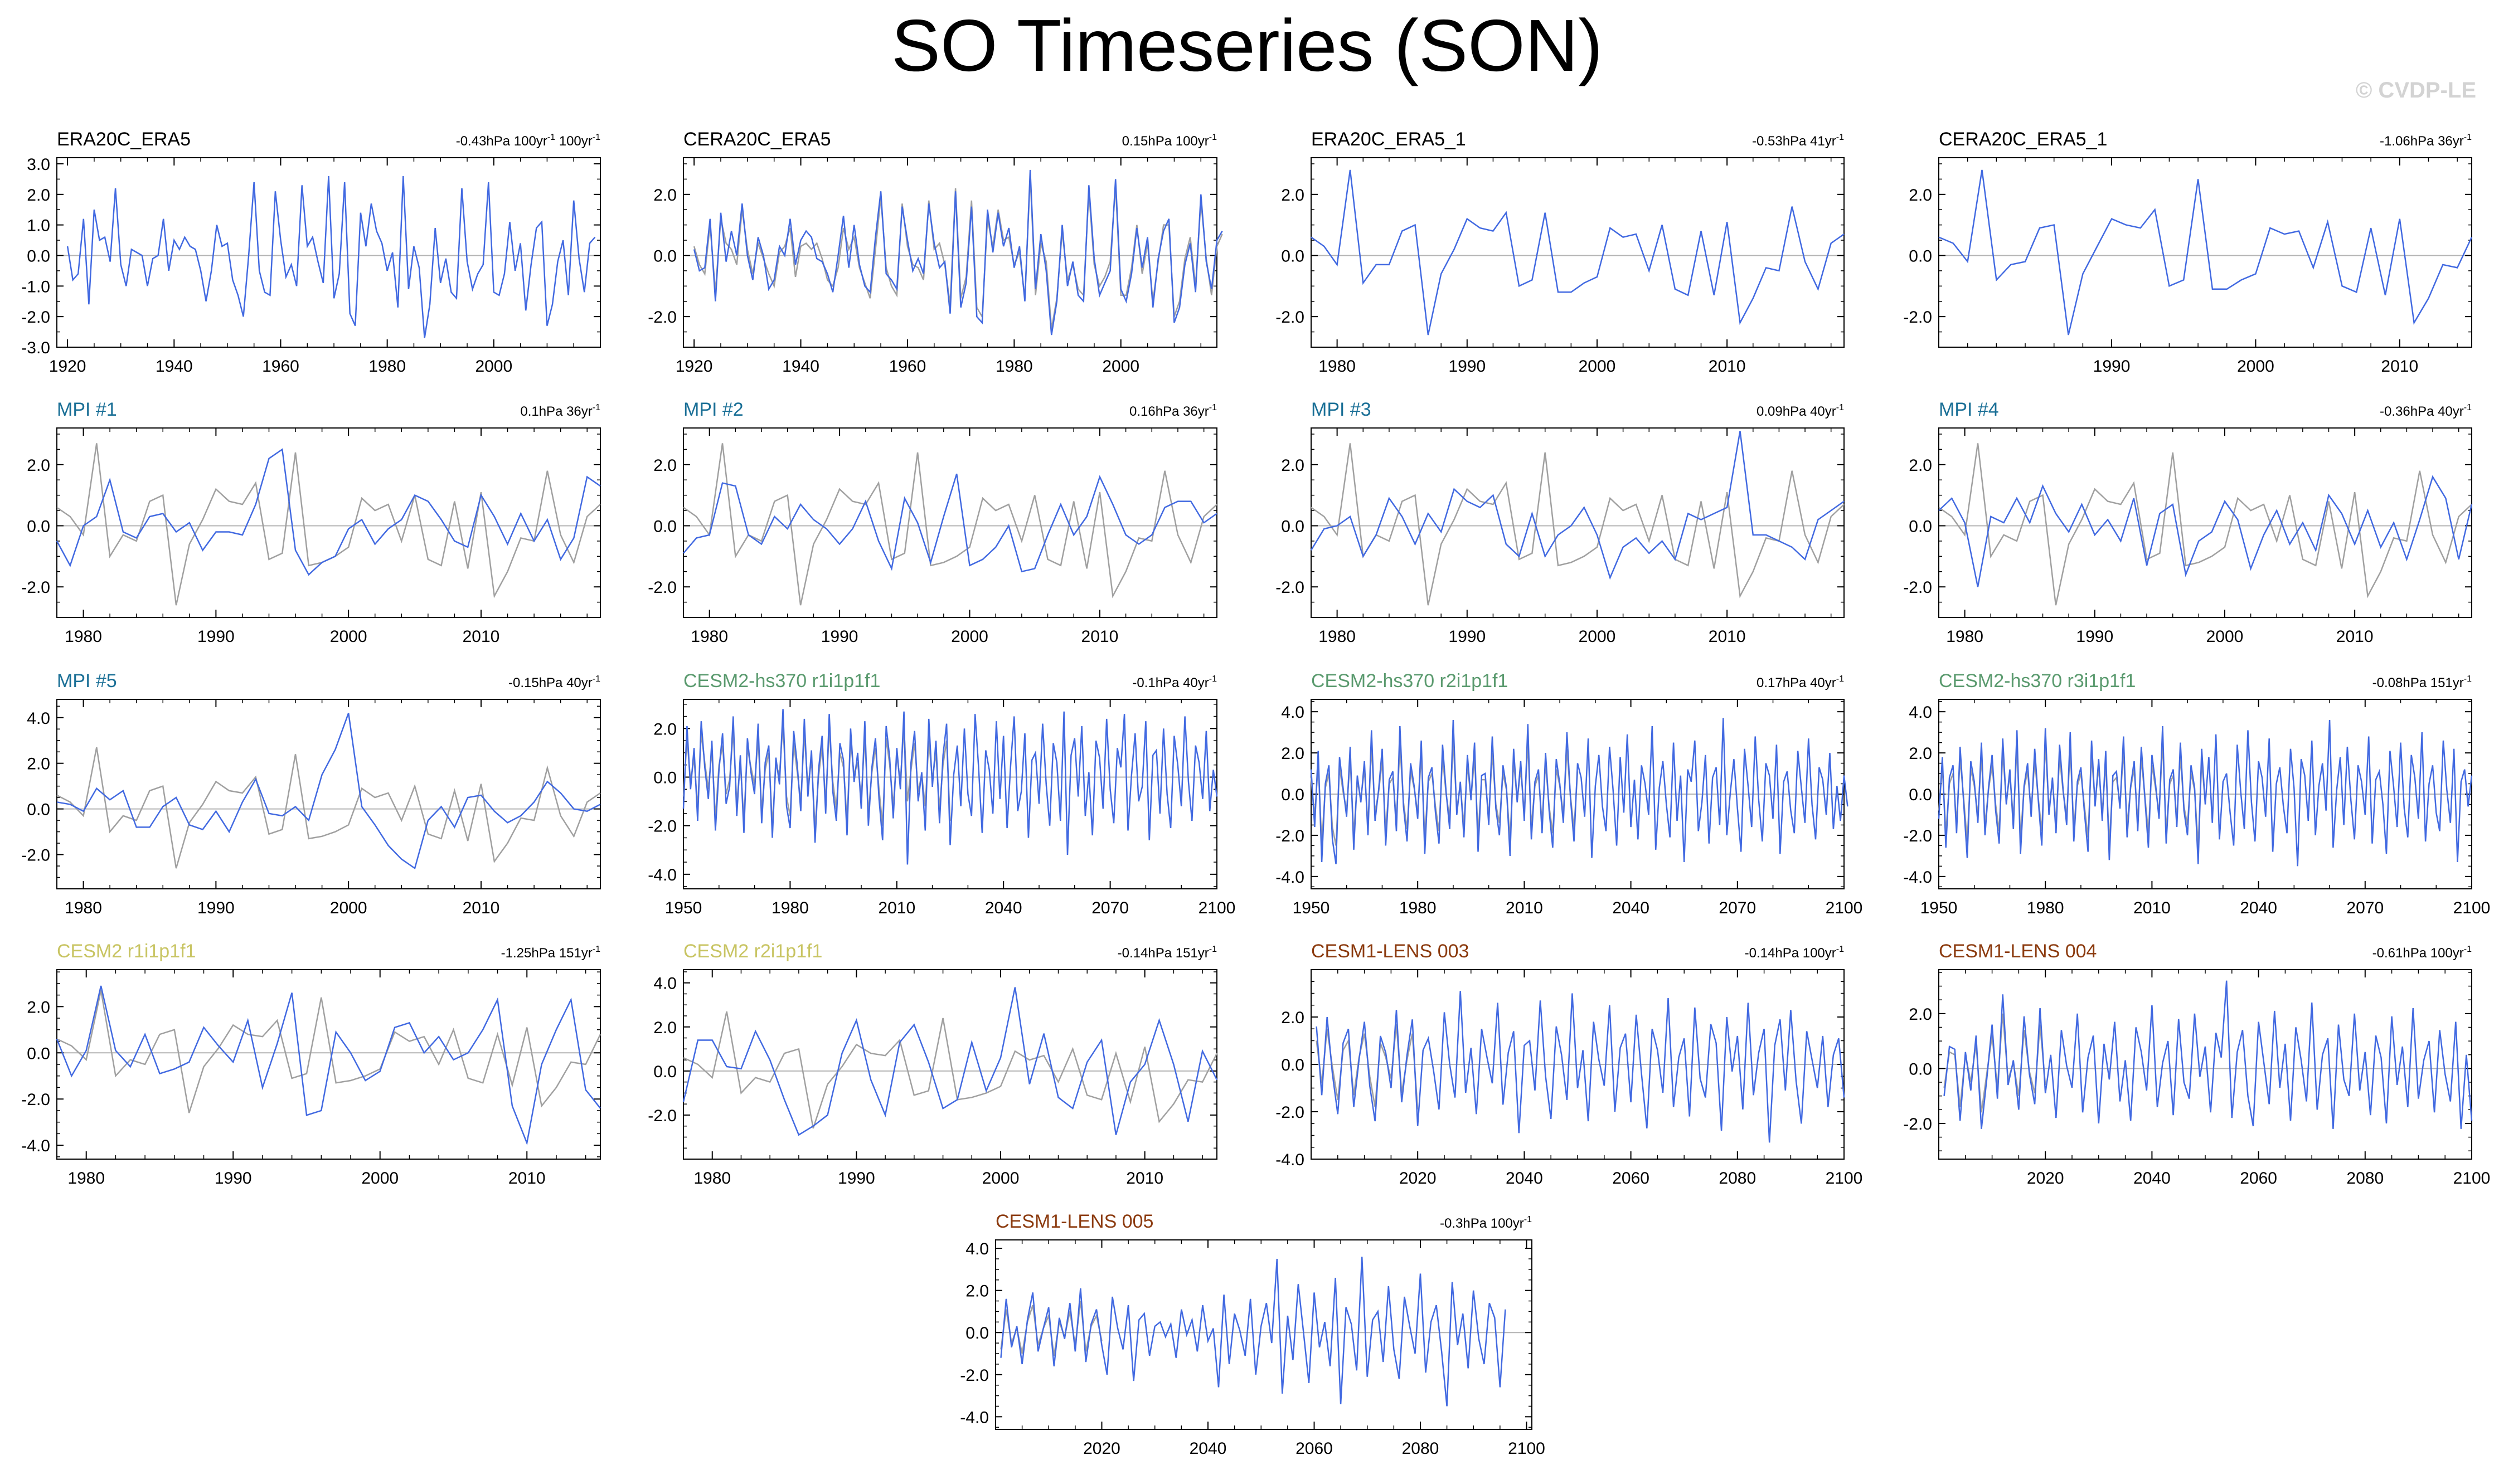 This screenshot has height=1484, width=2494. What do you see at coordinates (1388, 139) in the screenshot?
I see `panel-title: ERA20C_ERA5_1` at bounding box center [1388, 139].